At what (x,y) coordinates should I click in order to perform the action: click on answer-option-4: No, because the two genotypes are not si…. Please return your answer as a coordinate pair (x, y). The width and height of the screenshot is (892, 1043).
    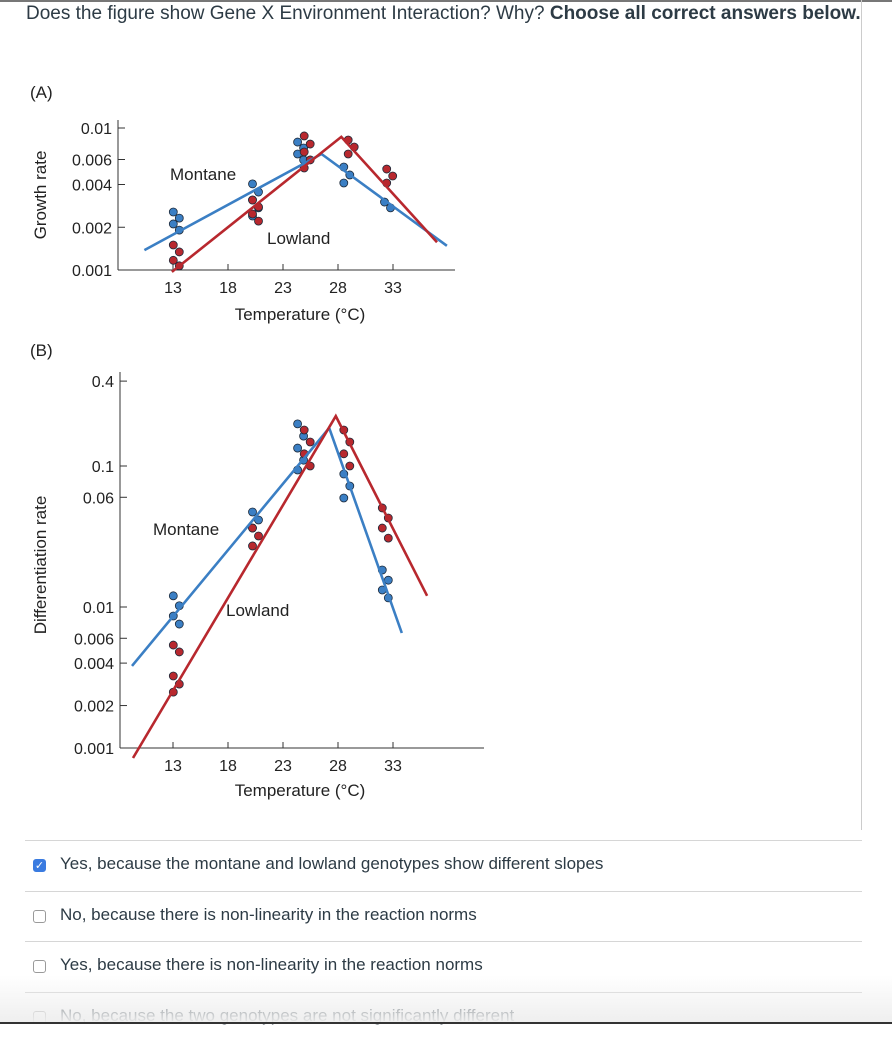
    Looking at the image, I should click on (443, 1017).